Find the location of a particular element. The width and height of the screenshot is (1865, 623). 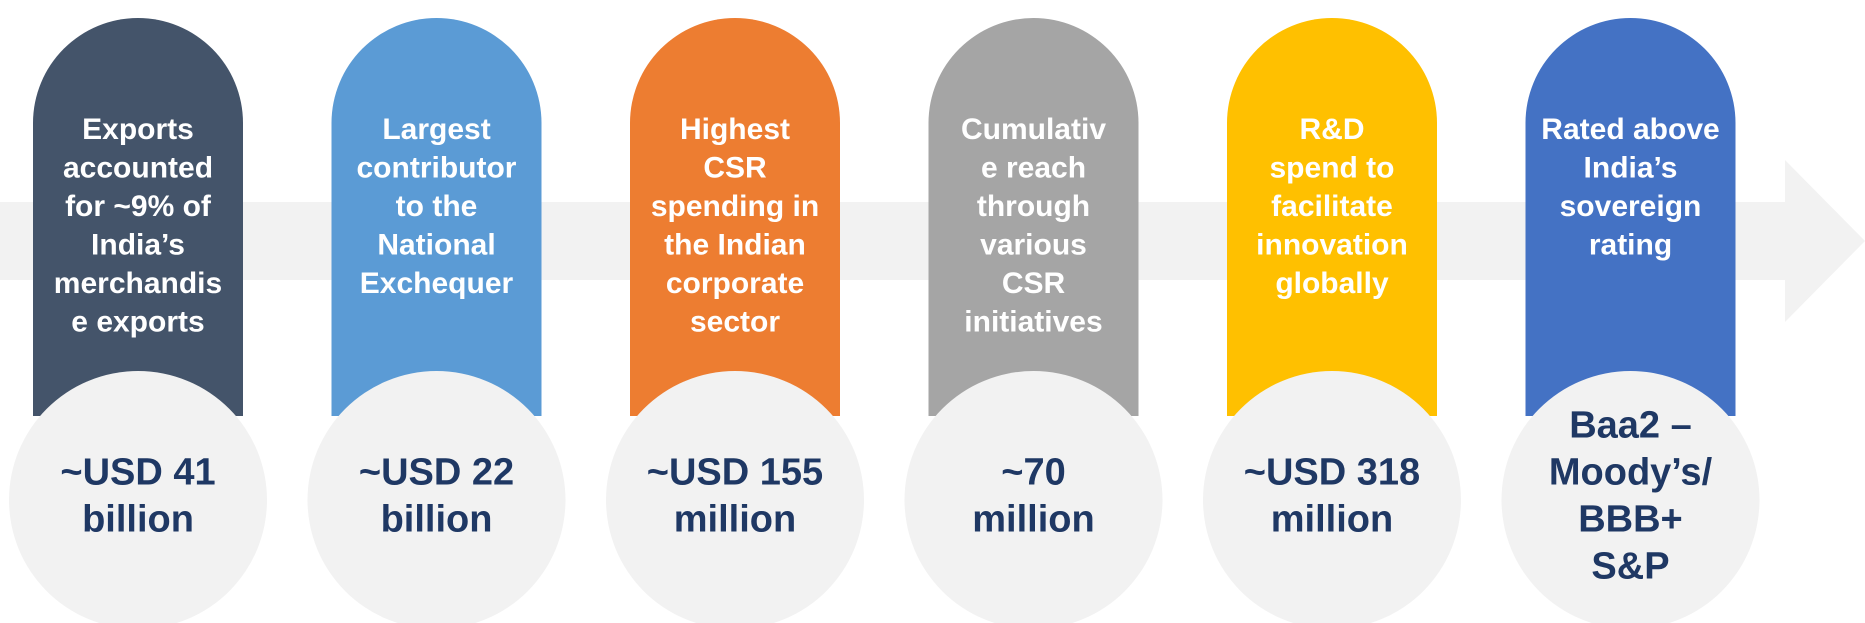

card-text: sovereign is located at coordinates (1631, 206).